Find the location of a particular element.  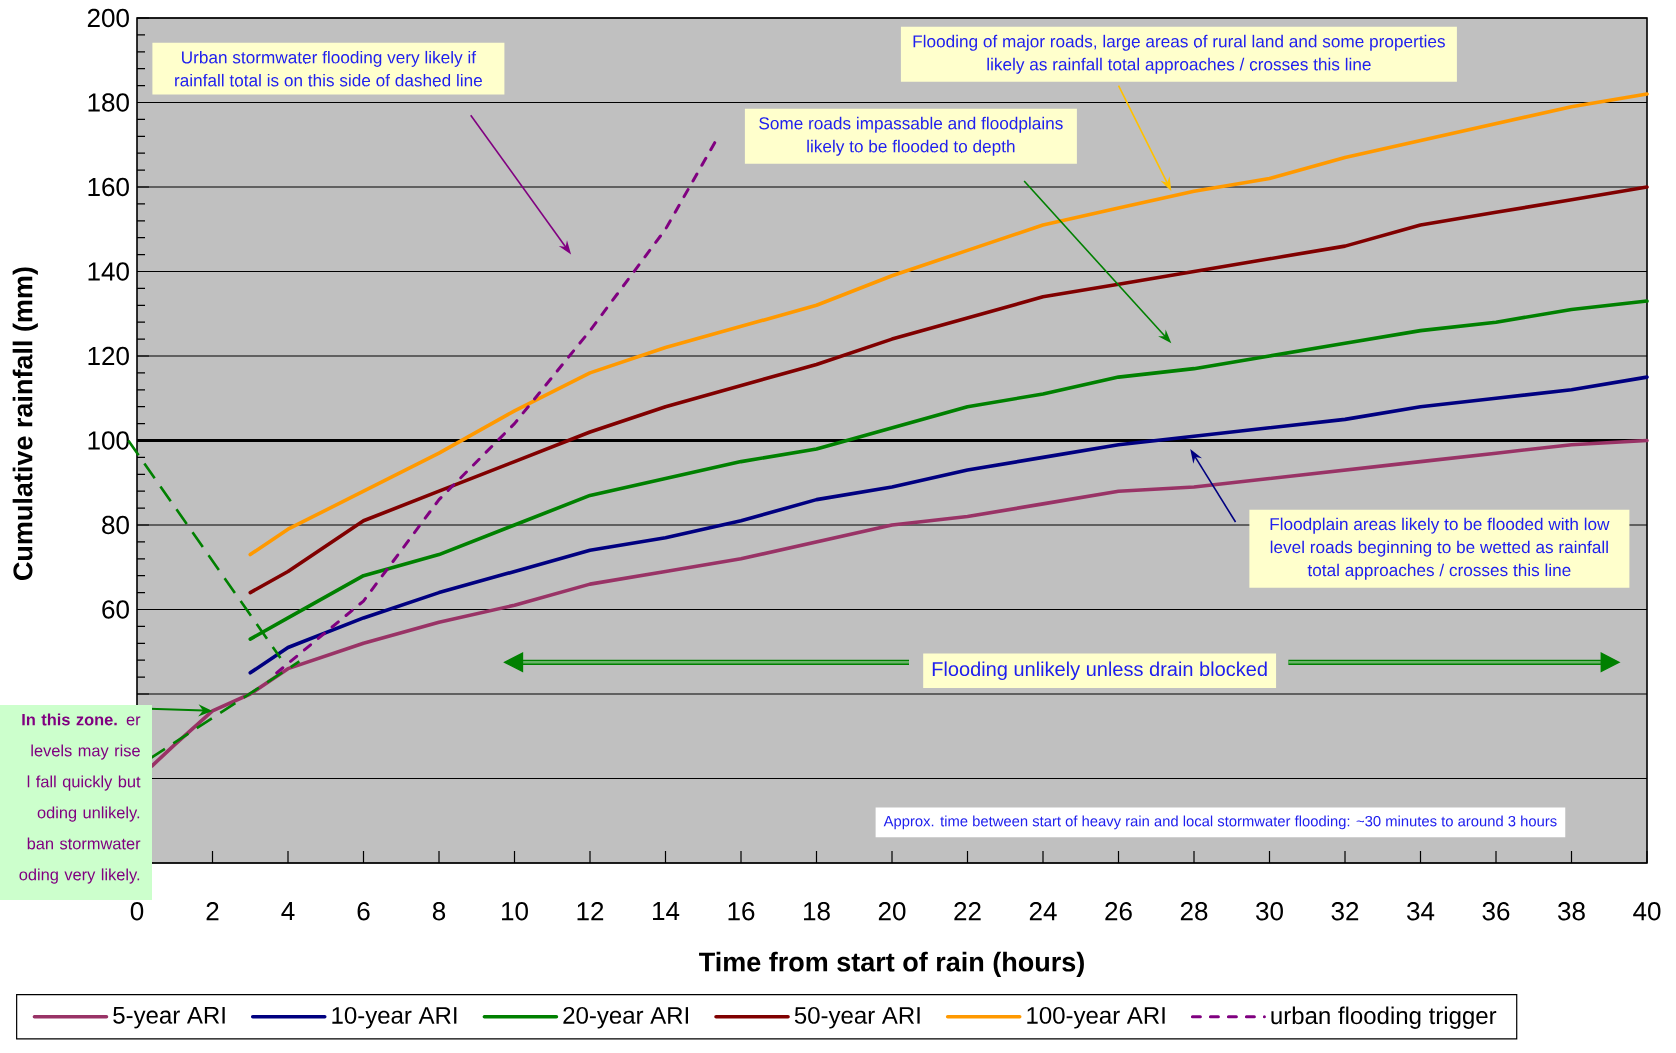

x-tick-label: 0 is located at coordinates (137, 911).